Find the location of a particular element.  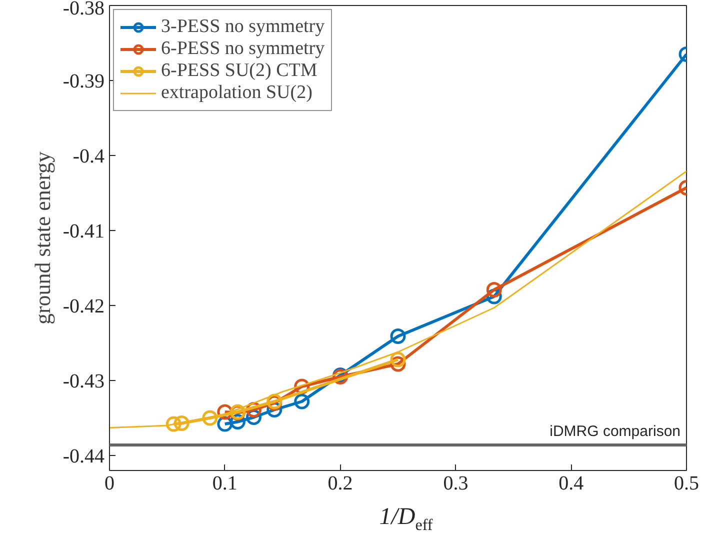

x-tick-label: 0.1 is located at coordinates (225, 483).